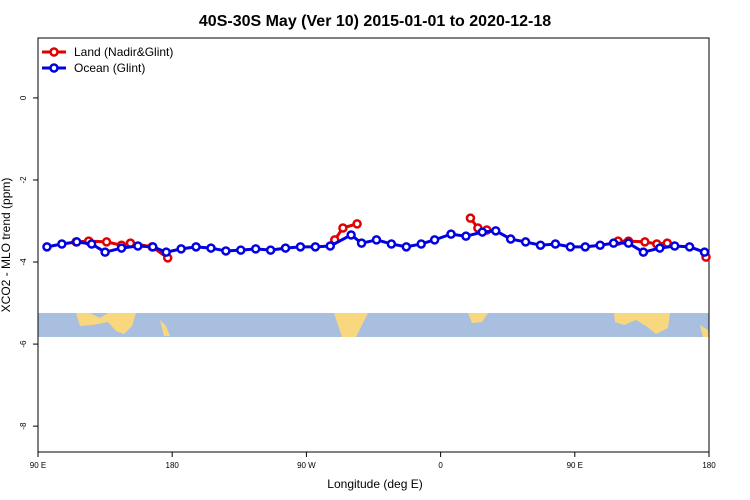  I want to click on y-tick-label: -4, so click(23, 262).